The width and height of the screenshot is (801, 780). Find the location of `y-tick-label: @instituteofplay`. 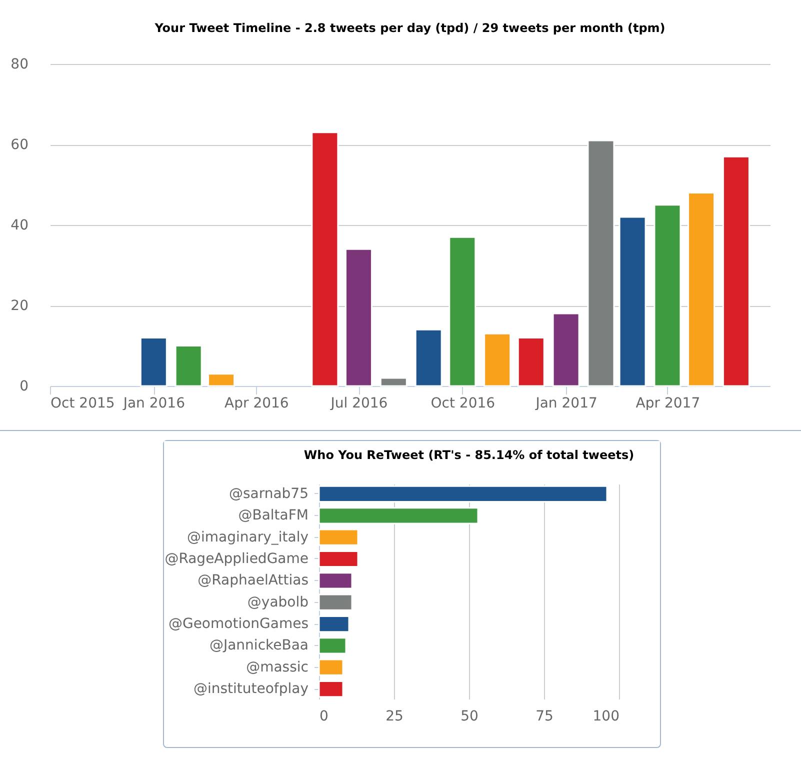

y-tick-label: @instituteofplay is located at coordinates (250, 689).